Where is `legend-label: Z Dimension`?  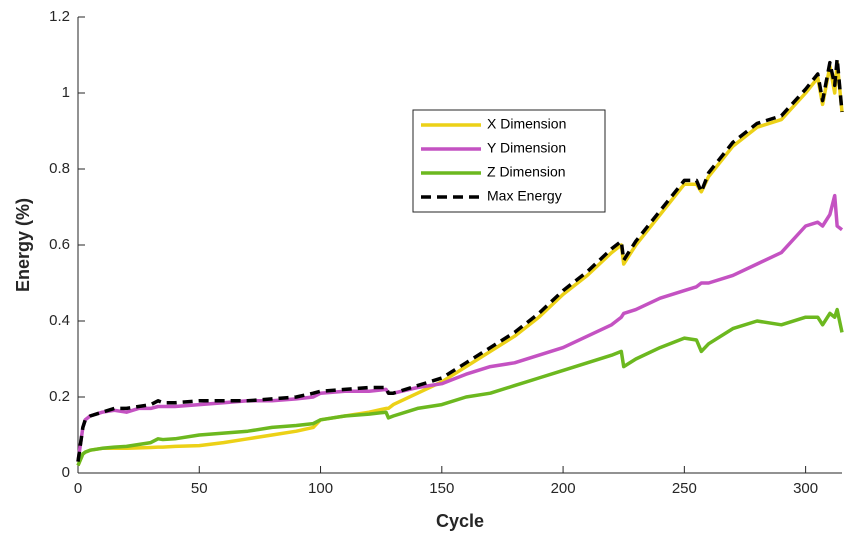 legend-label: Z Dimension is located at coordinates (526, 172).